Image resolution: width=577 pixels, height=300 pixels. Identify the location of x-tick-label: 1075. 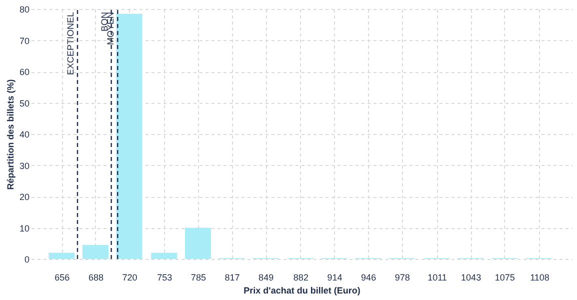
(504, 277).